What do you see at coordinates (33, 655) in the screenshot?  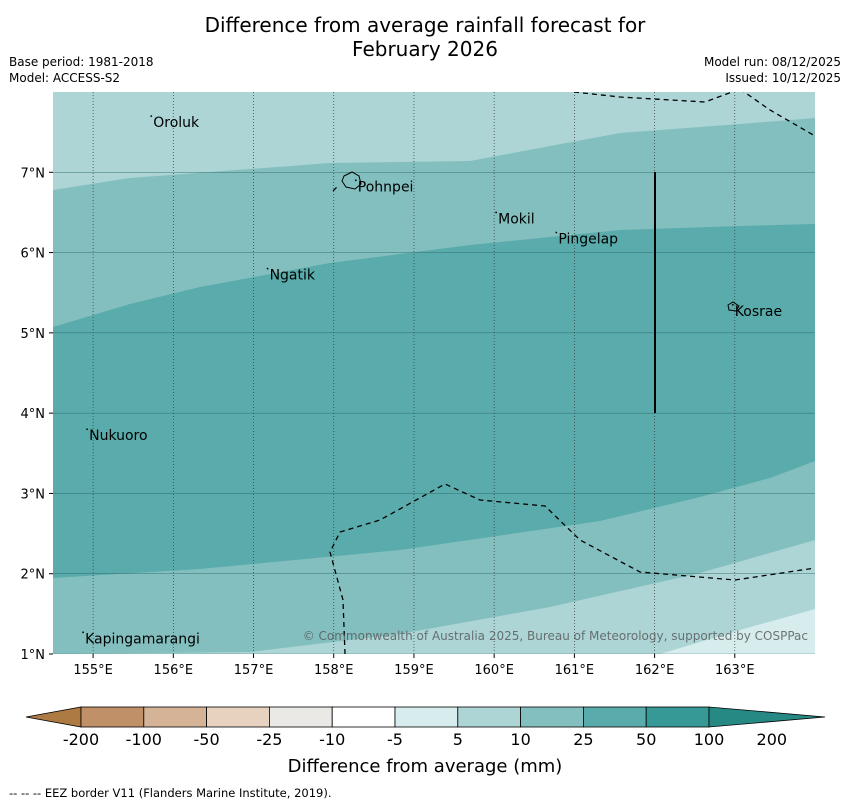 I see `lat-tick-label: 1°N` at bounding box center [33, 655].